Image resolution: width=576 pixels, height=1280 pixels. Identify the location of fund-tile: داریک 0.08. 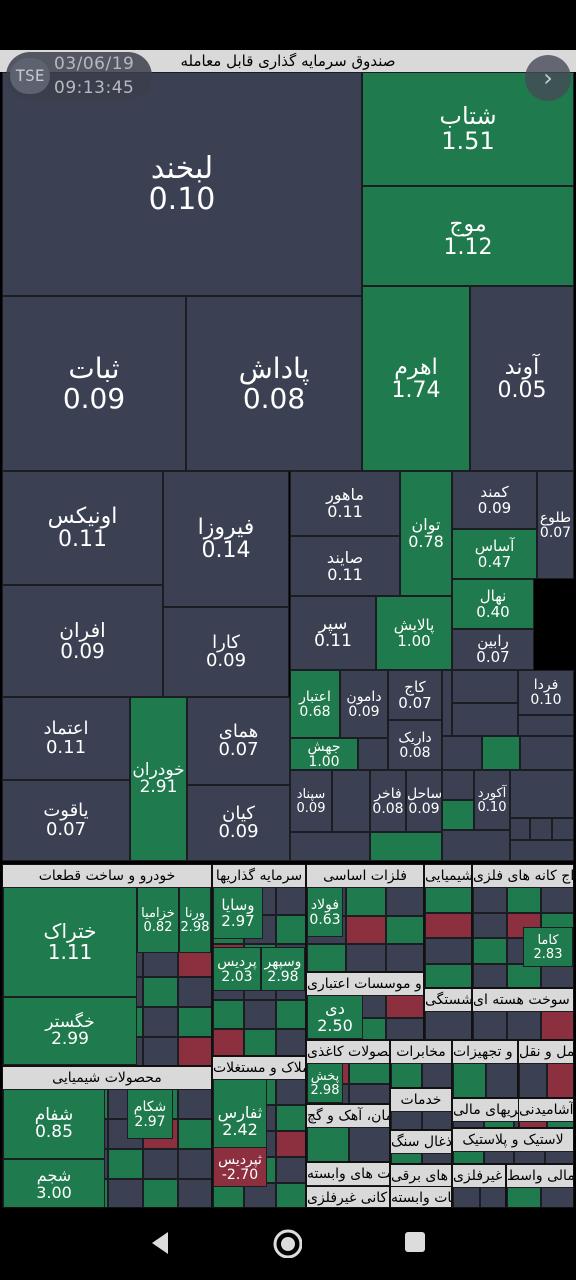
(415, 745).